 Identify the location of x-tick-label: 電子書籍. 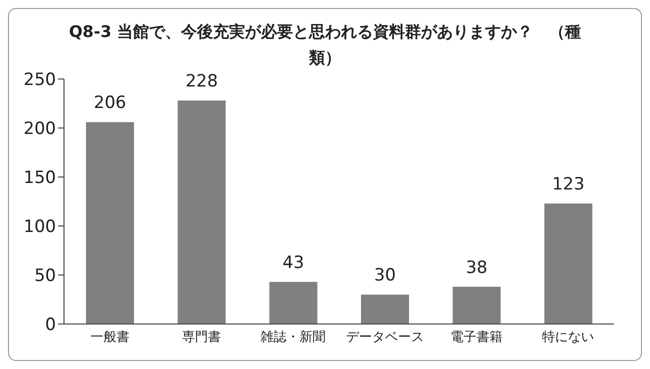
(476, 338).